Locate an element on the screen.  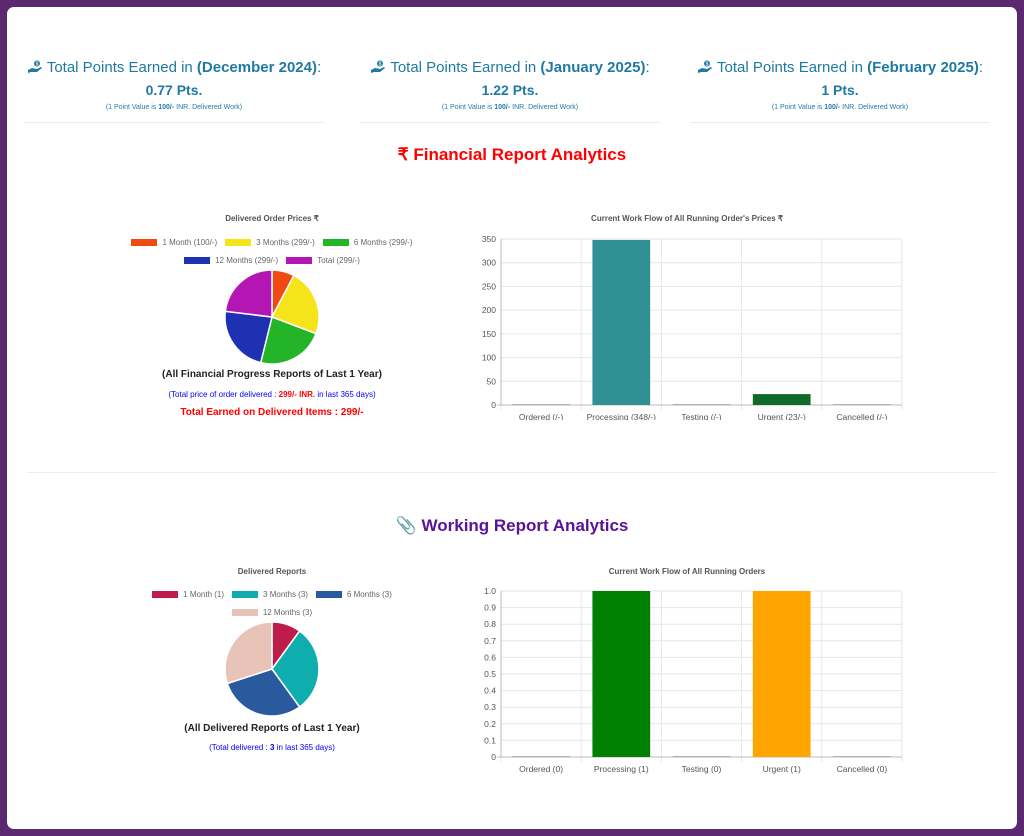
y-tick-label: 250 is located at coordinates (489, 286).